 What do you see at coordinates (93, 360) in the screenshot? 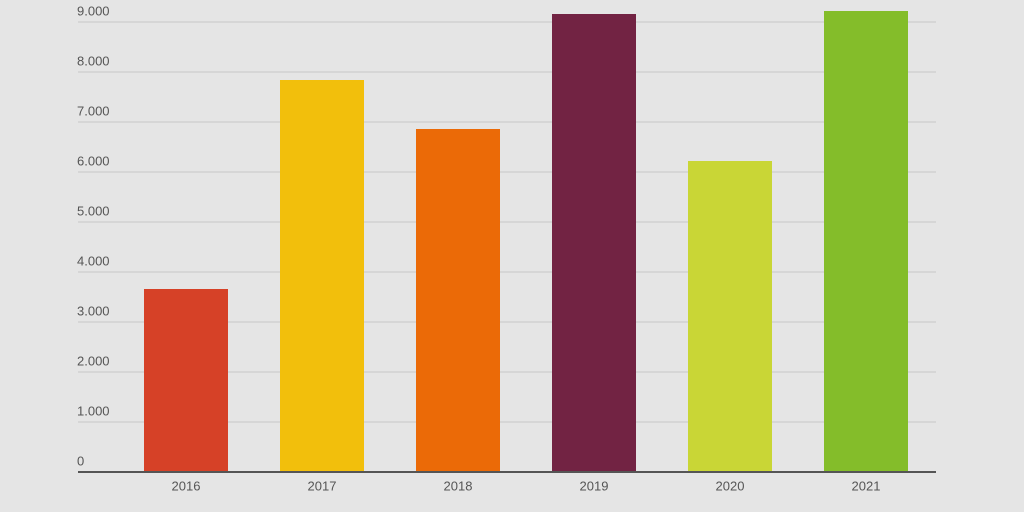
I see `y-tick-label: 2.000` at bounding box center [93, 360].